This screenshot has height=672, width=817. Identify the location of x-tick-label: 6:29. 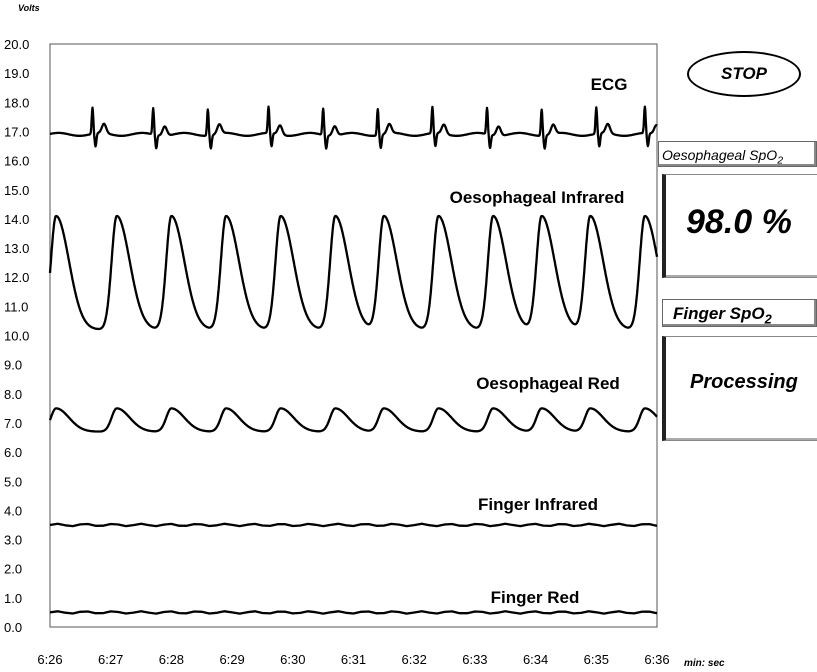
(231, 659).